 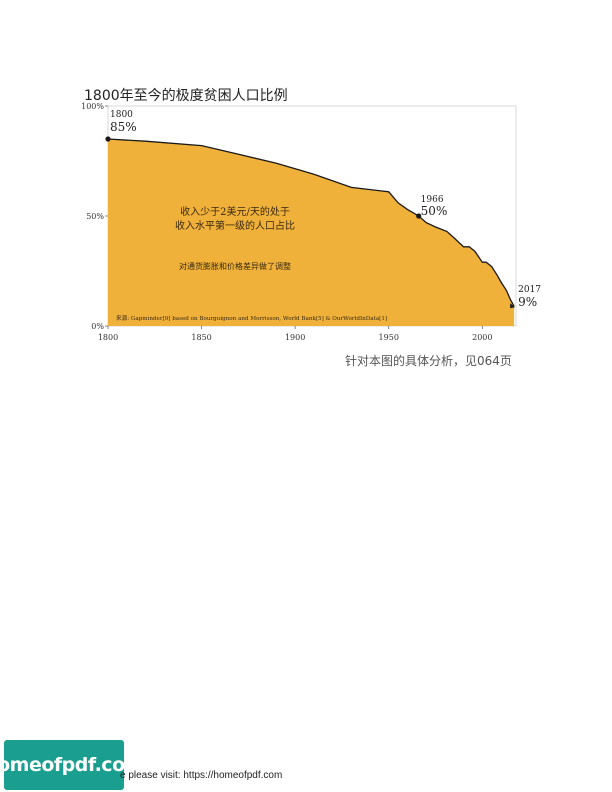 What do you see at coordinates (235, 211) in the screenshot?
I see `inner-text-line1: 收入少于2美元/天的处于` at bounding box center [235, 211].